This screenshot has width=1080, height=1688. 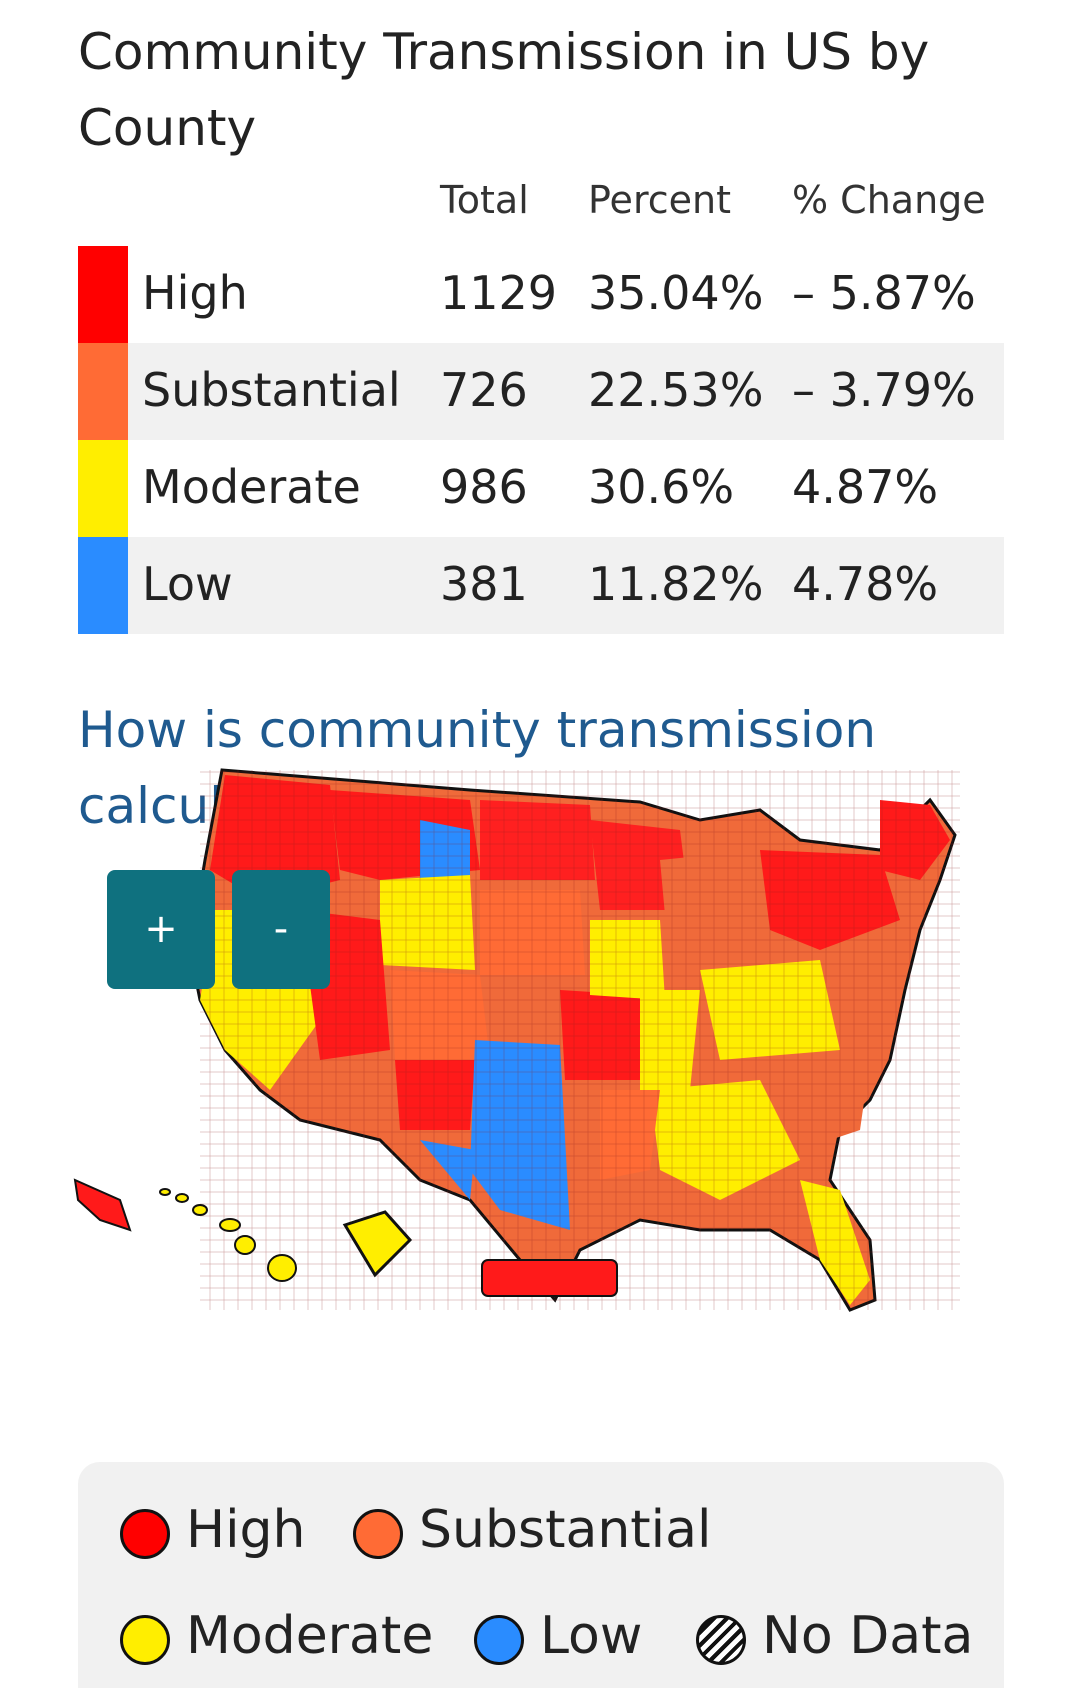 I want to click on moderate-legend-icon, so click(x=145, y=1640).